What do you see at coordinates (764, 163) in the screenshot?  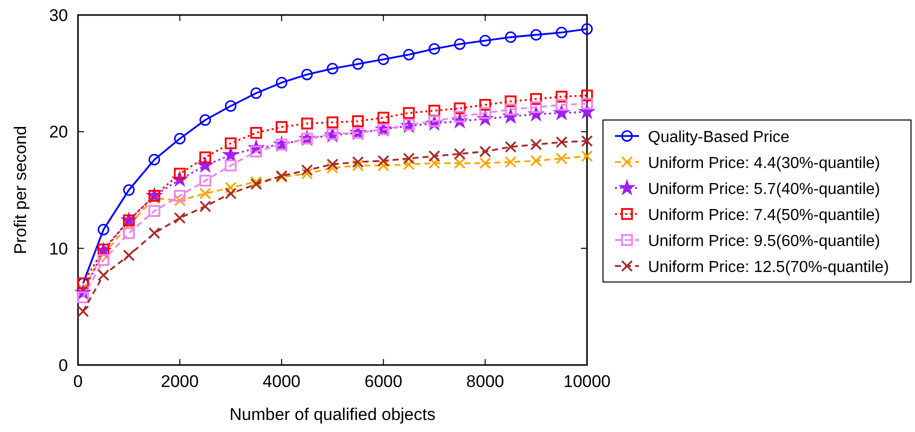 I see `legend-label: Uniform Price: 4.4(30%-quantile)` at bounding box center [764, 163].